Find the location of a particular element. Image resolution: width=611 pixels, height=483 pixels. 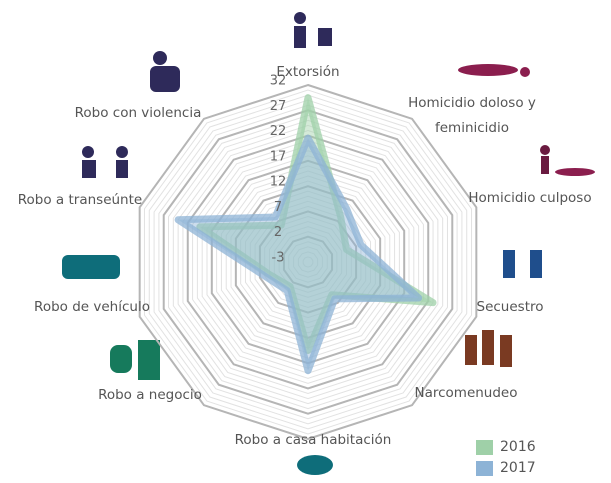

category-label: Robo a casa habitación is located at coordinates (313, 440).